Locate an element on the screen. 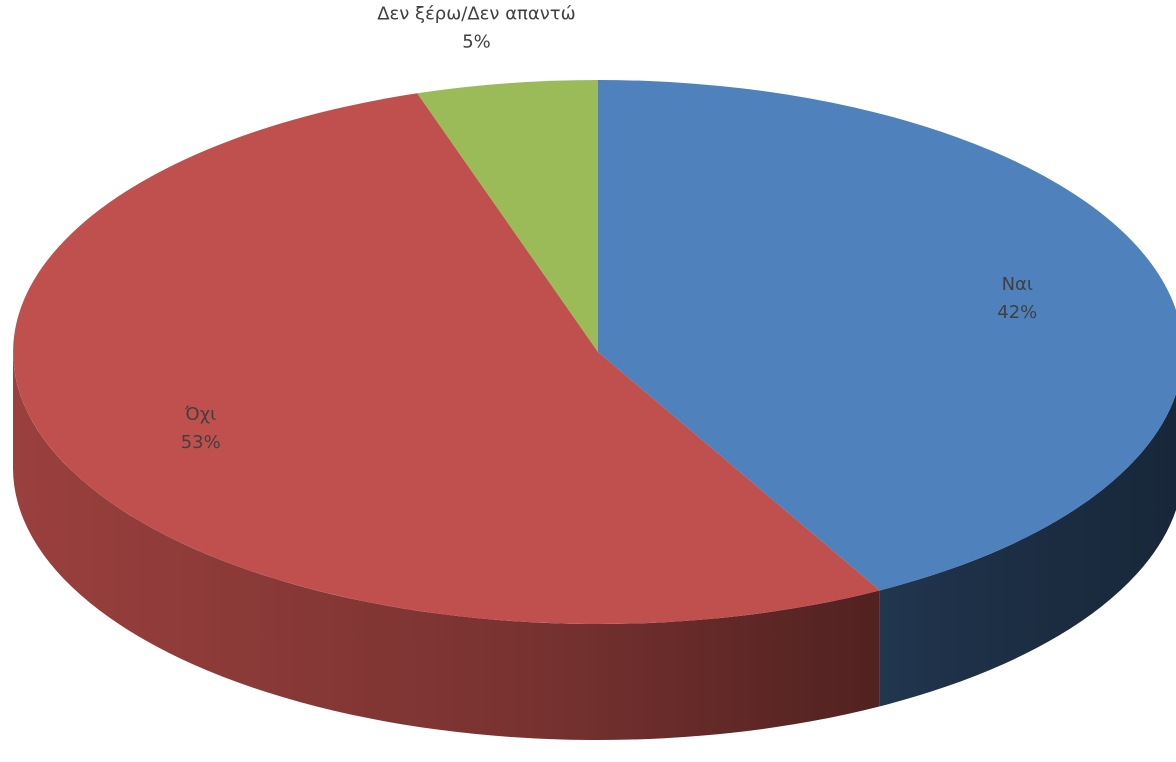 Image resolution: width=1176 pixels, height=762 pixels. pie-slice-δεν-ξερω-δεν-απαντω is located at coordinates (507, 215).